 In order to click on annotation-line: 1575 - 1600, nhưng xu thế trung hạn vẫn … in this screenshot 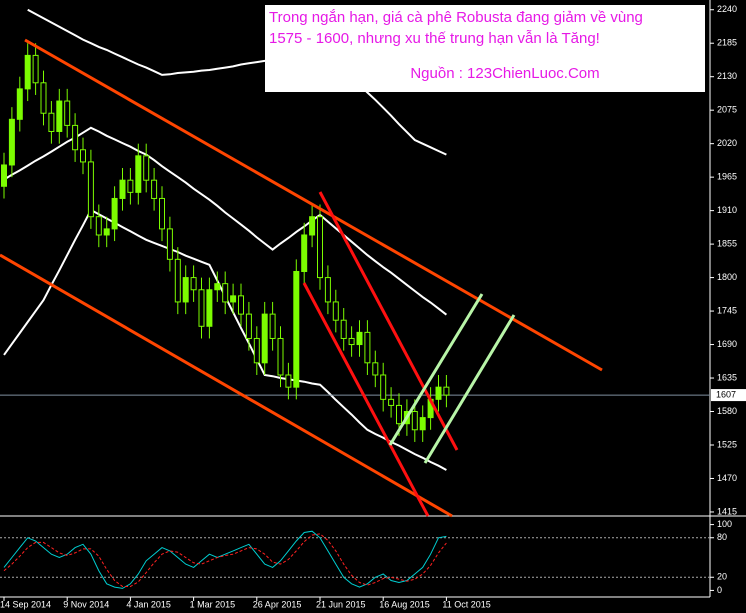, I will do `click(434, 38)`.